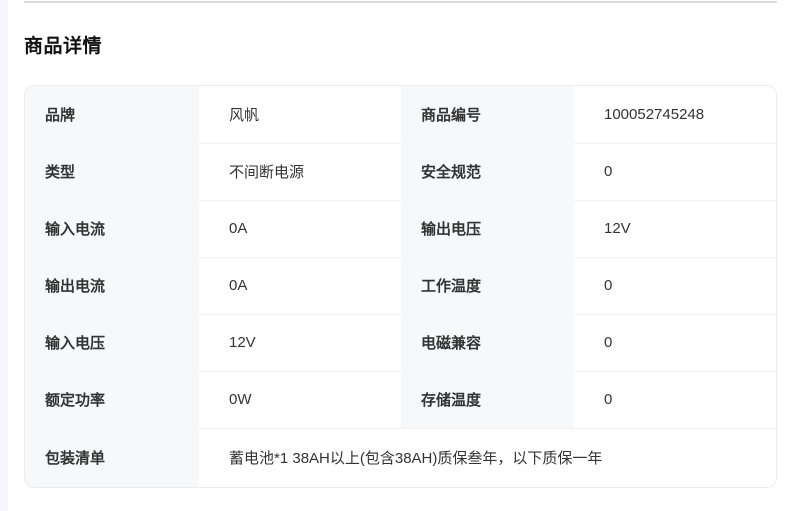 The height and width of the screenshot is (511, 800). I want to click on spec-label-cell: 包装清单, so click(112, 457).